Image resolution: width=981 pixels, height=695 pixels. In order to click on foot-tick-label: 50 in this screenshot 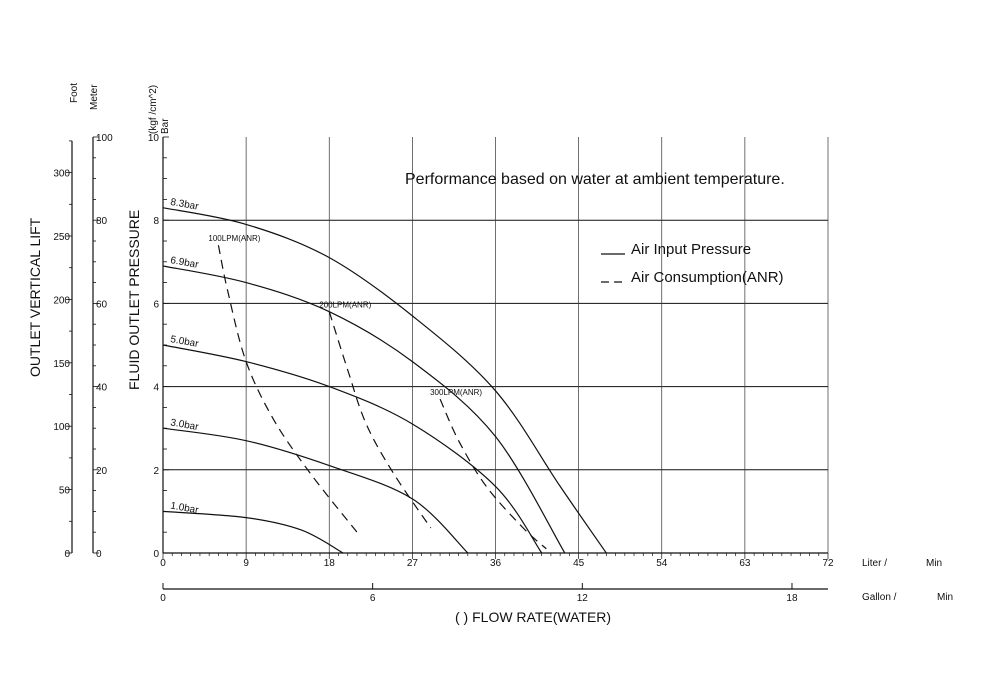, I will do `click(65, 491)`.